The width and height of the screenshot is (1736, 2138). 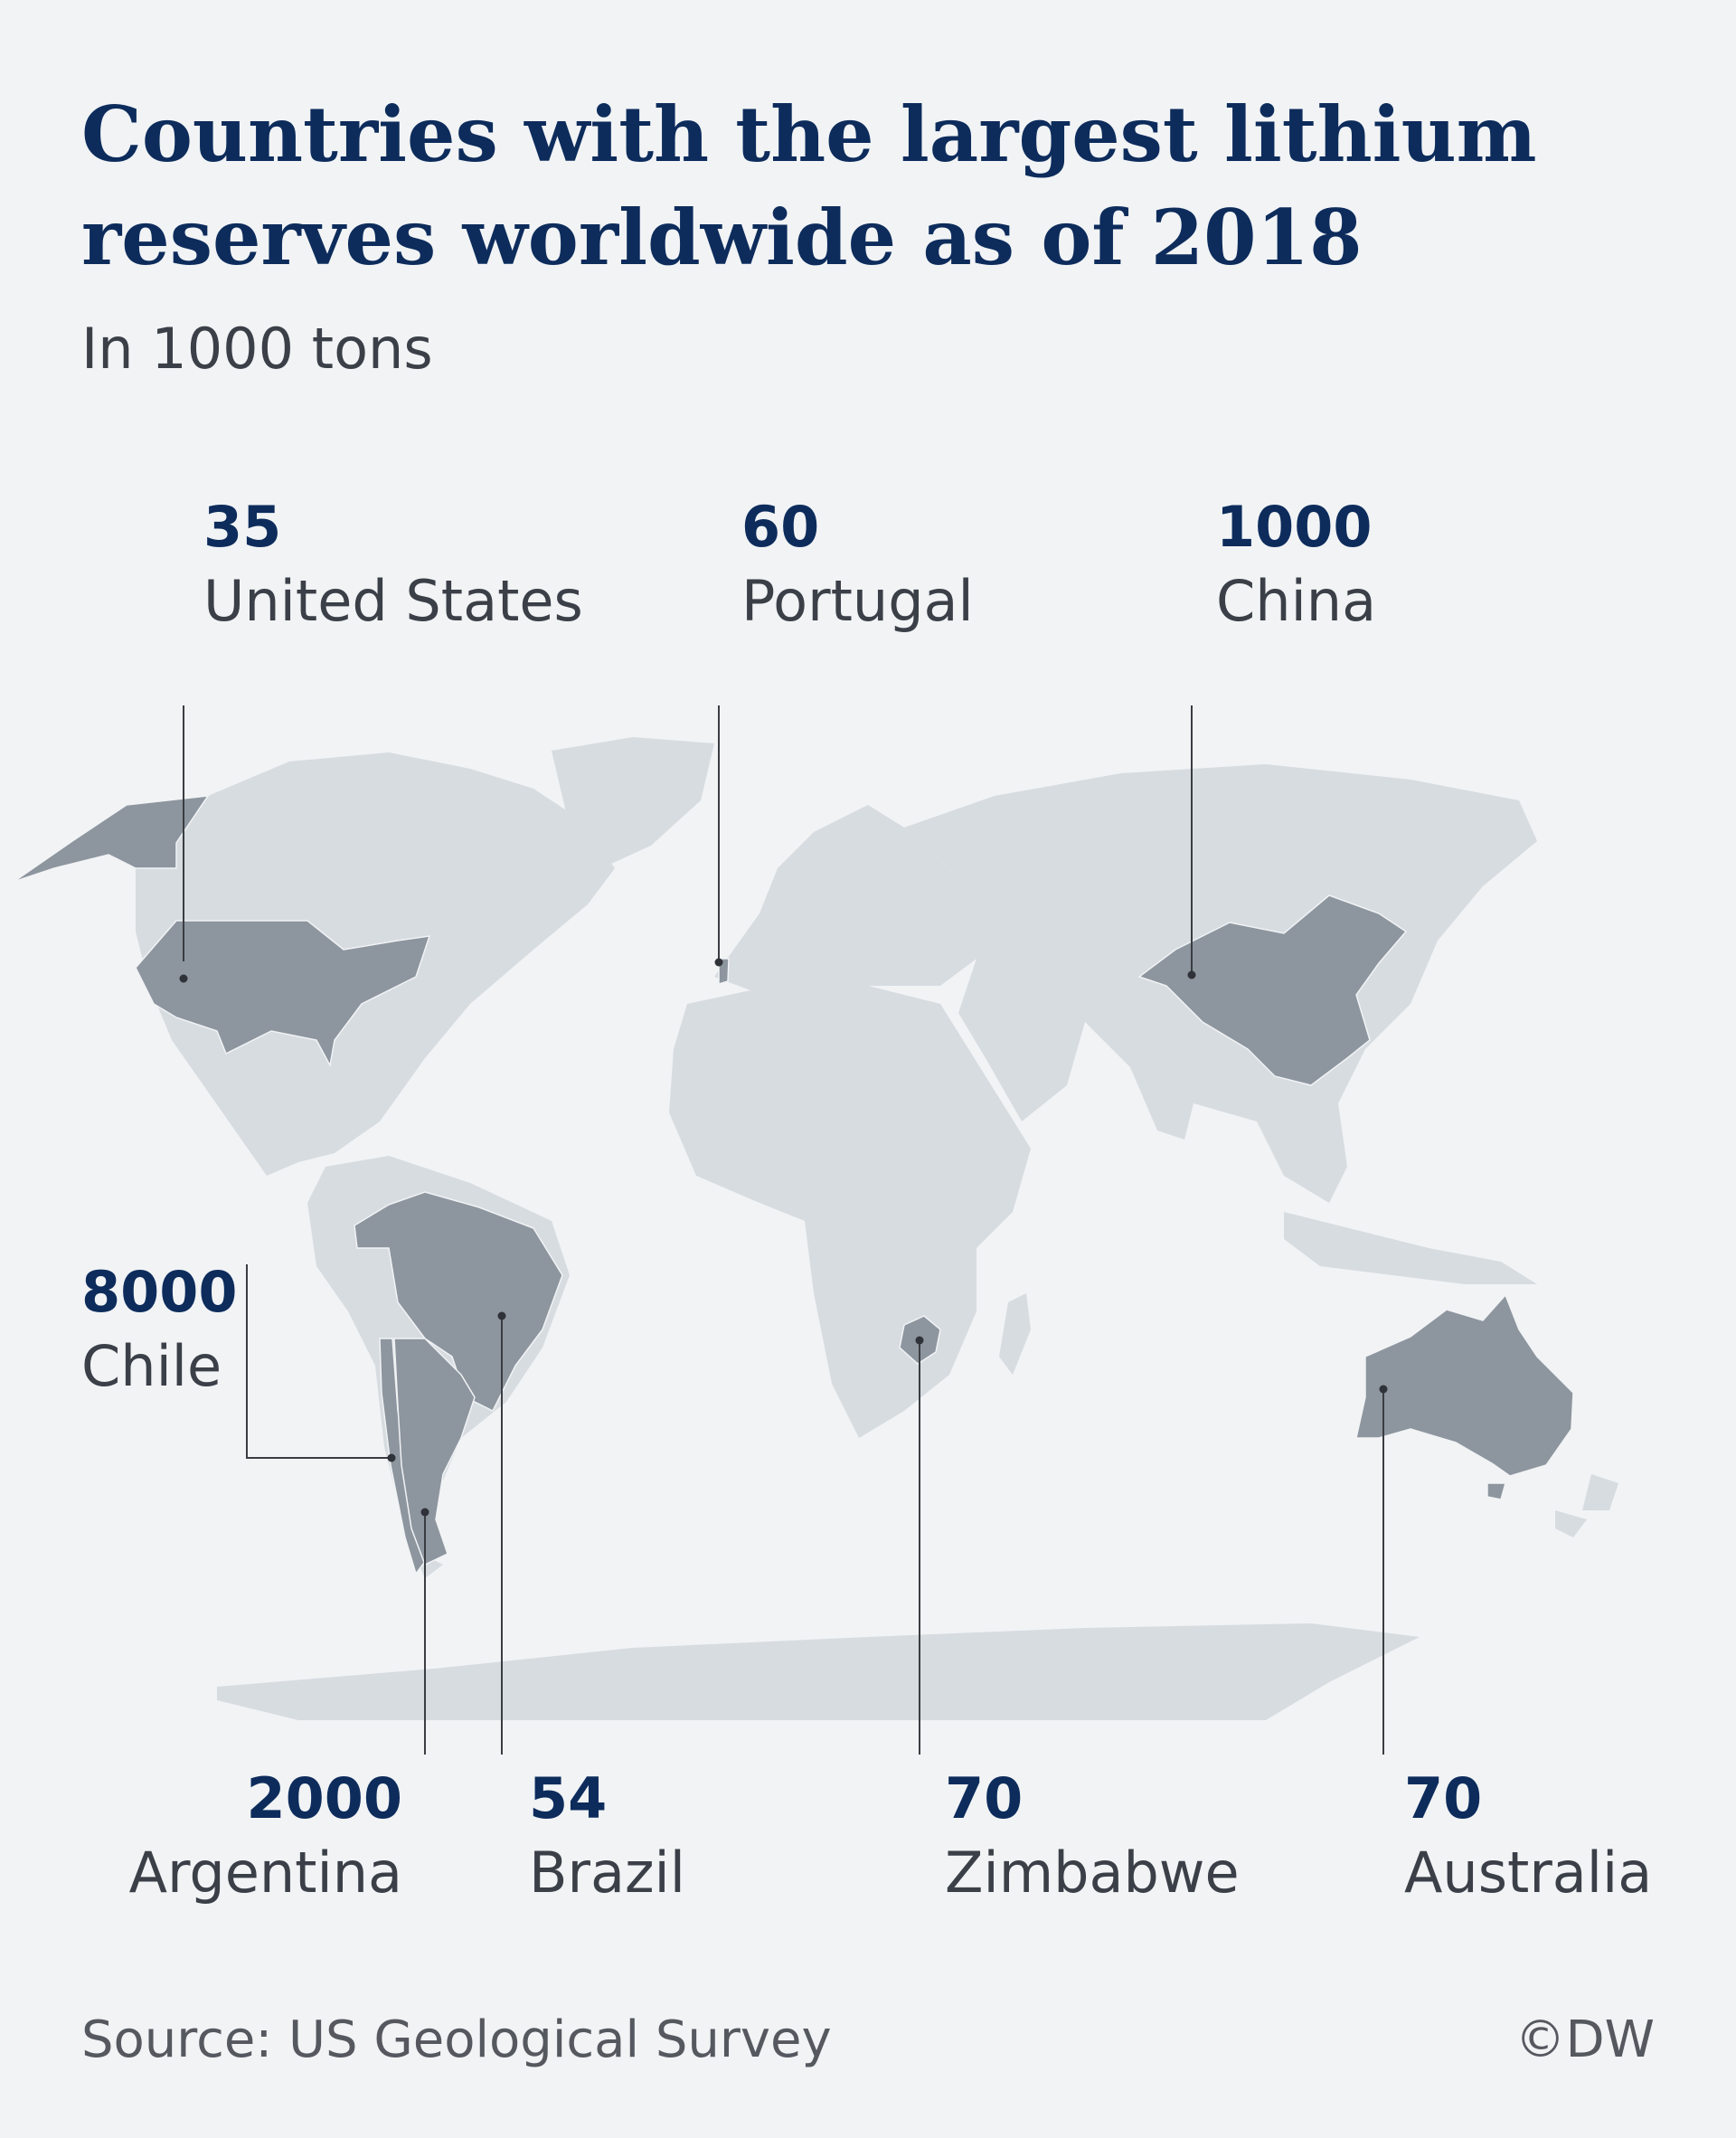 I want to click on name-brazil: Brazil, so click(x=607, y=1873).